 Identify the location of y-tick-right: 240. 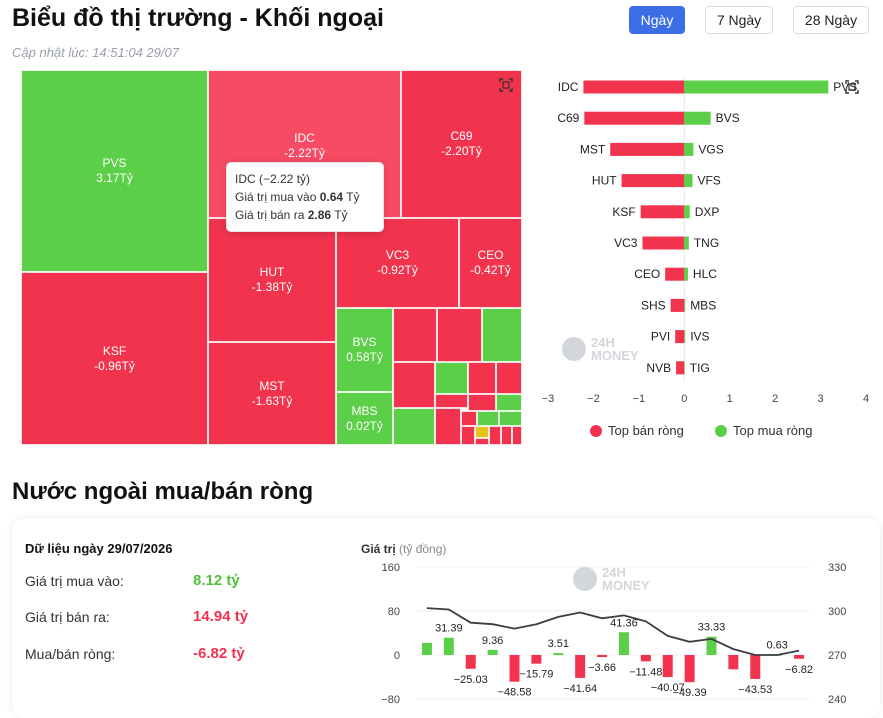
(837, 700).